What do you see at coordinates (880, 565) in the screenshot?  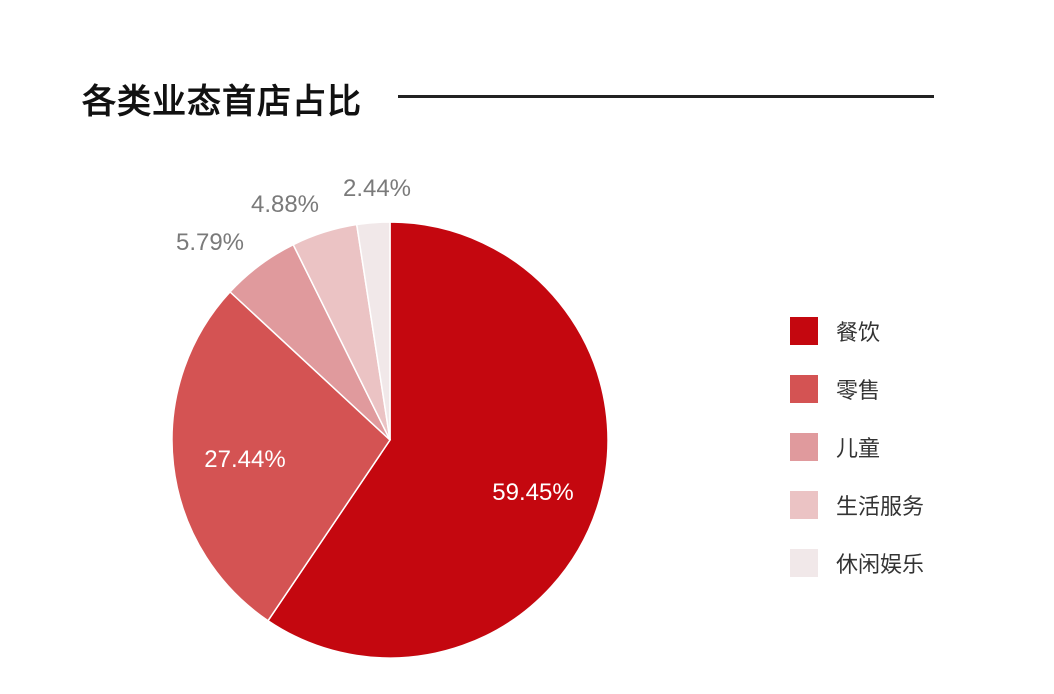 I see `legend-label: 休闲娱乐` at bounding box center [880, 565].